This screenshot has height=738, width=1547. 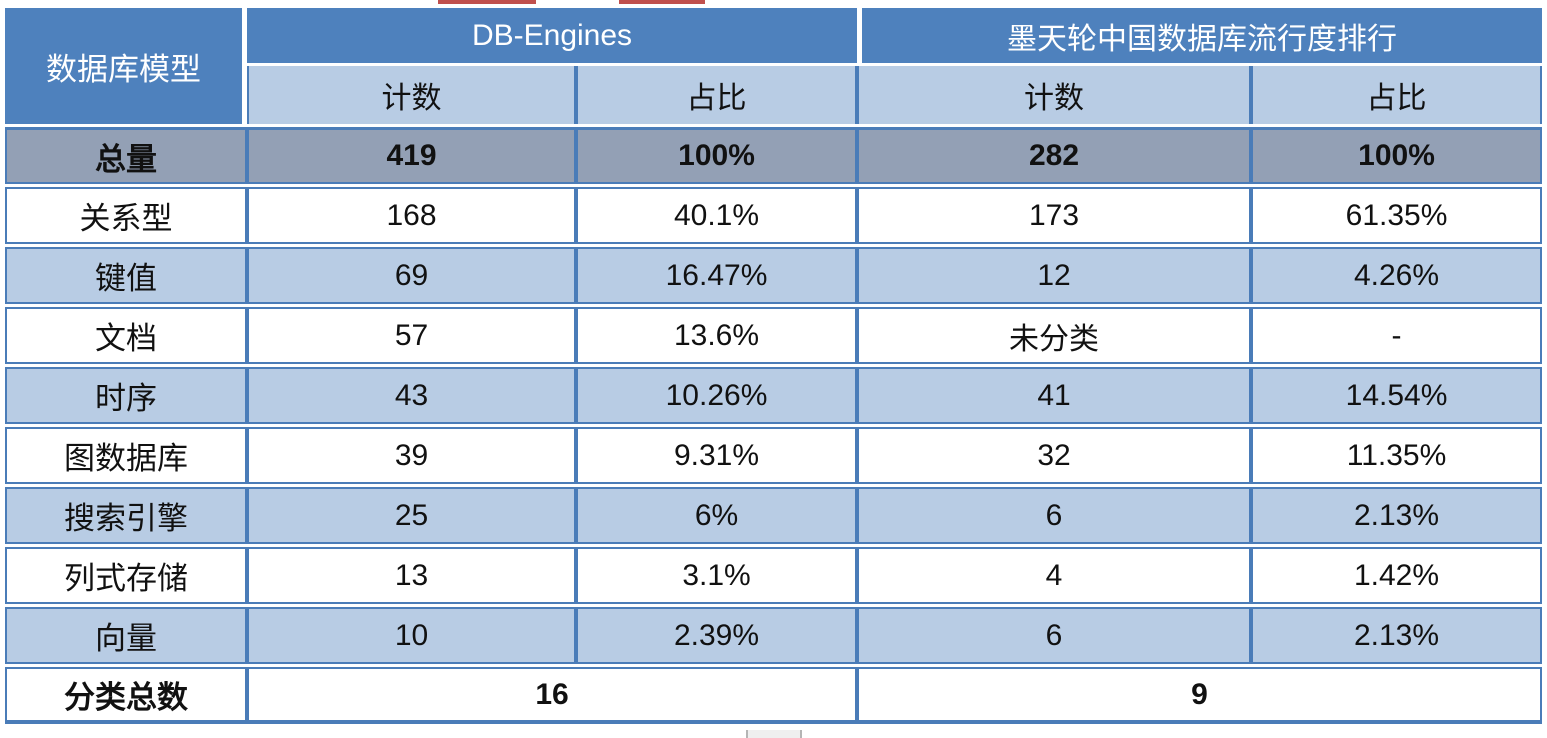 What do you see at coordinates (1397, 395) in the screenshot?
I see `cell-value: 14.54%` at bounding box center [1397, 395].